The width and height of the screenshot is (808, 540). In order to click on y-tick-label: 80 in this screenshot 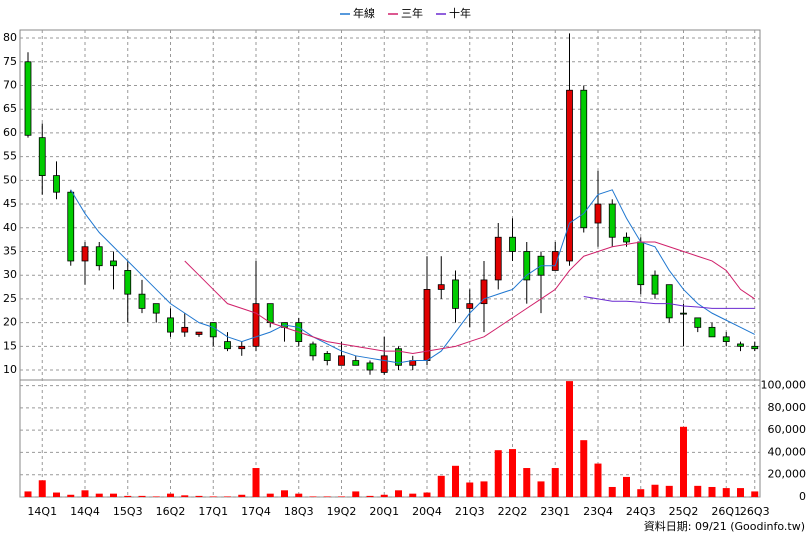, I will do `click(10, 37)`.